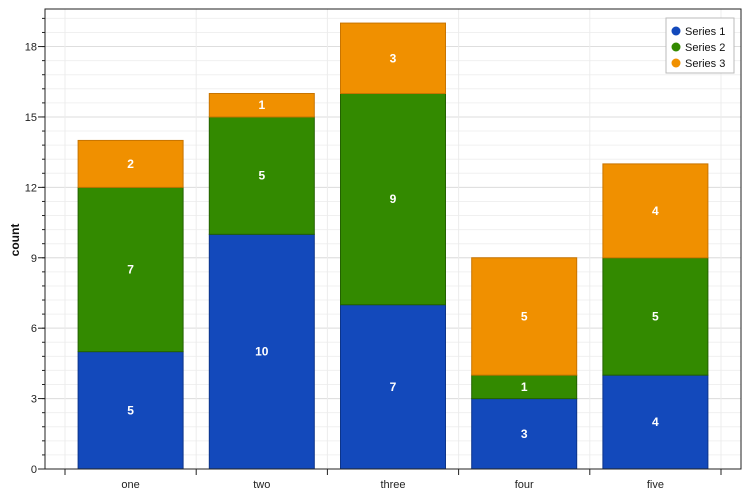 Image resolution: width=750 pixels, height=500 pixels. Describe the element at coordinates (34, 259) in the screenshot. I see `y-tick-label: 9` at that location.